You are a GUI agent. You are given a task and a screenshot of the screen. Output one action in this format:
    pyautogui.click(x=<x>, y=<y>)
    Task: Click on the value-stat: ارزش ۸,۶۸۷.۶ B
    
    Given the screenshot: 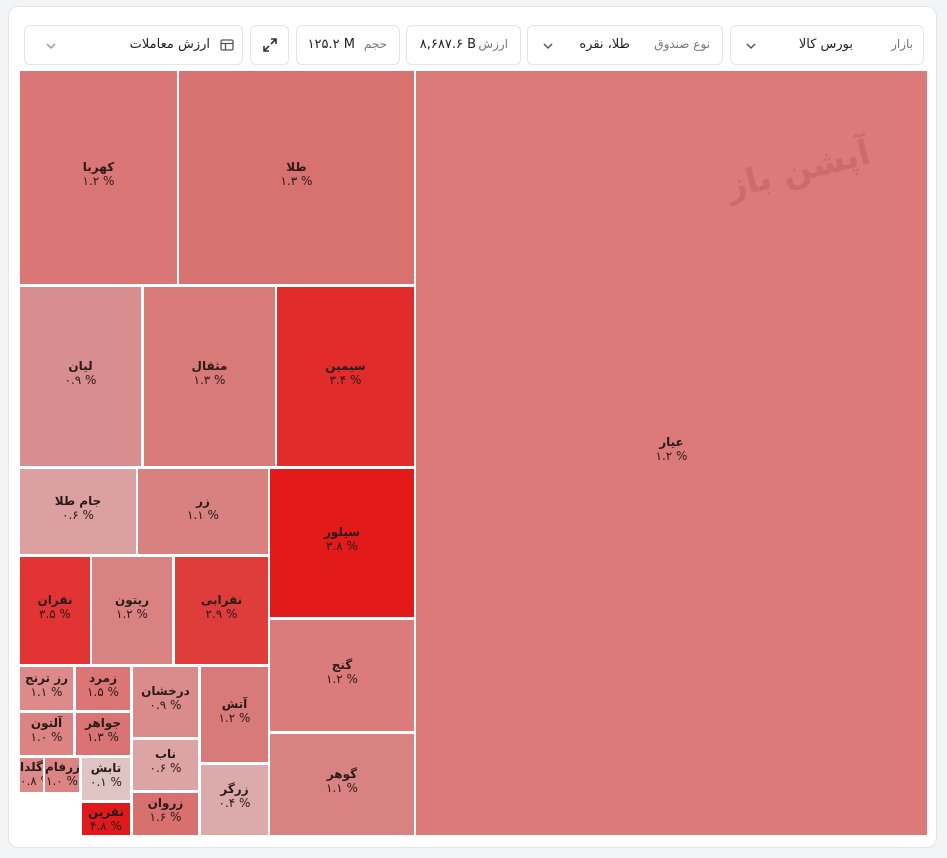 What is the action you would take?
    pyautogui.click(x=463, y=45)
    